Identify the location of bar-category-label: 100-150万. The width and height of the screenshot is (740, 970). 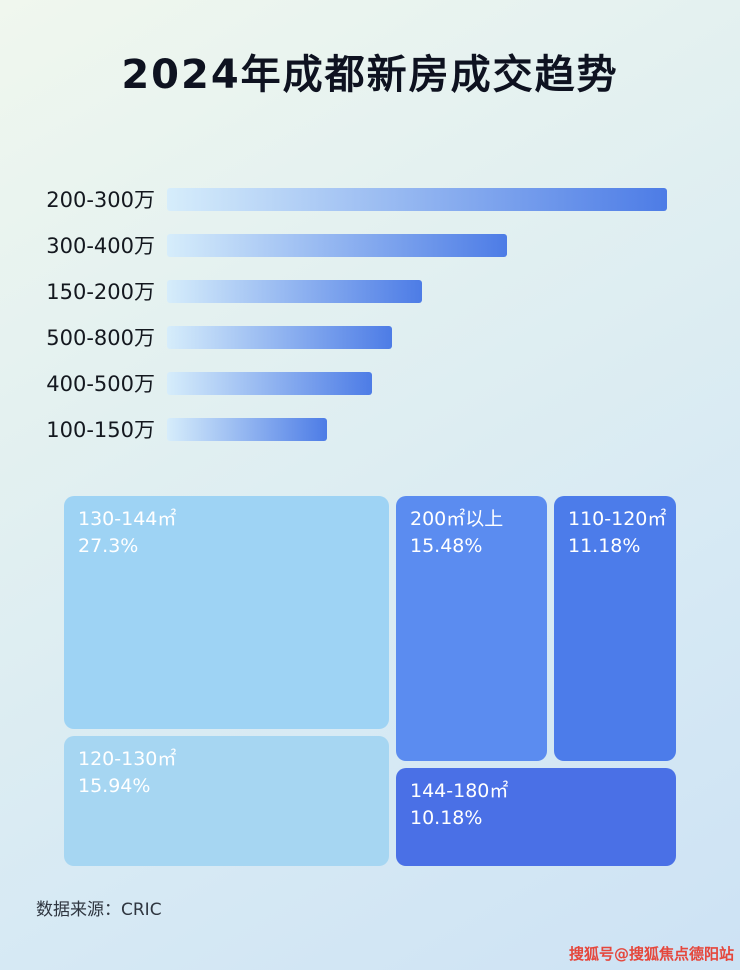
(100, 430).